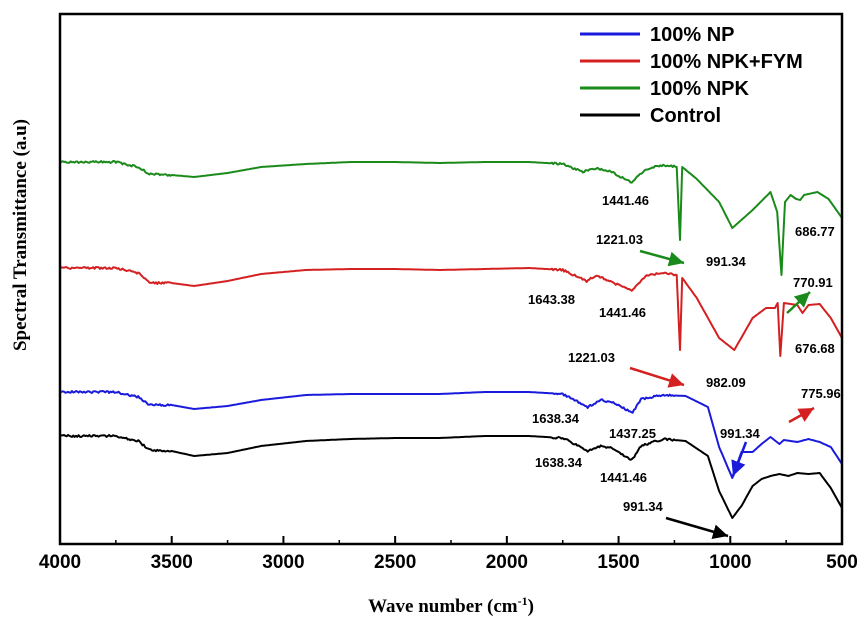 The height and width of the screenshot is (620, 866). What do you see at coordinates (699, 89) in the screenshot?
I see `legend-label-npk: 100% NPK` at bounding box center [699, 89].